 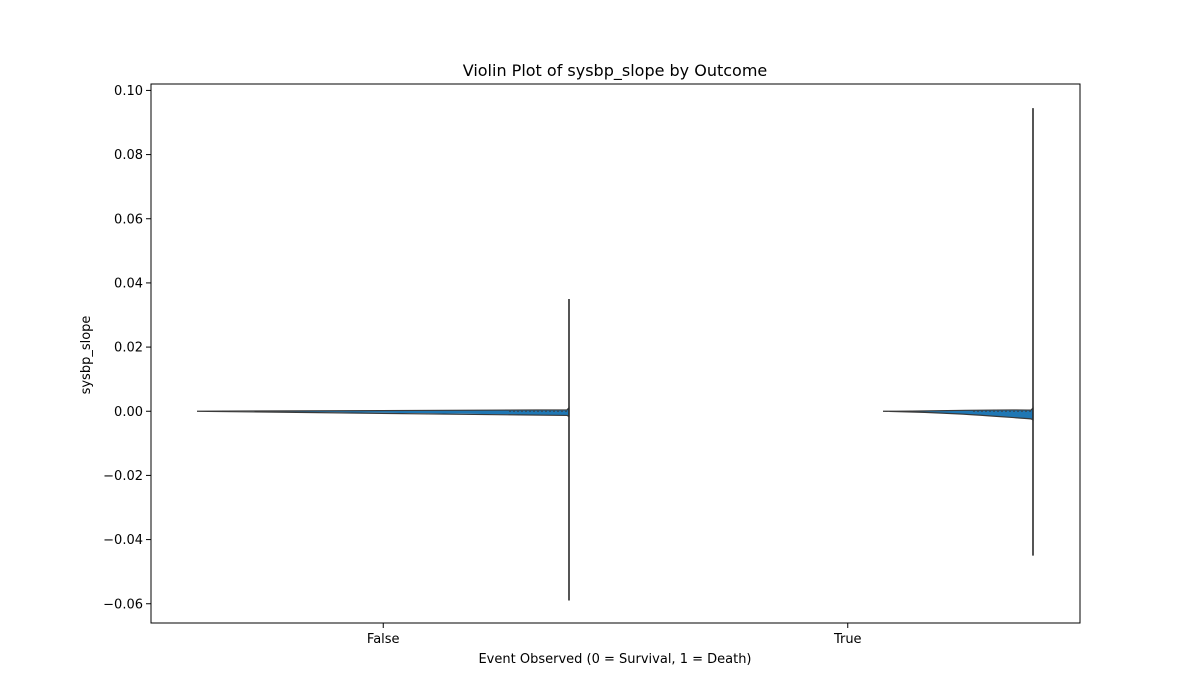 What do you see at coordinates (123, 476) in the screenshot?
I see `y-tick-label: −0.02` at bounding box center [123, 476].